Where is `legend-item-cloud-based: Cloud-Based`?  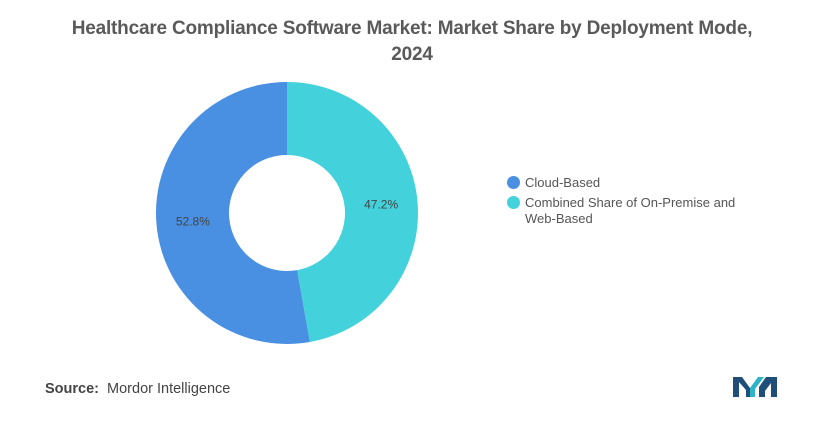 legend-item-cloud-based: Cloud-Based is located at coordinates (637, 183).